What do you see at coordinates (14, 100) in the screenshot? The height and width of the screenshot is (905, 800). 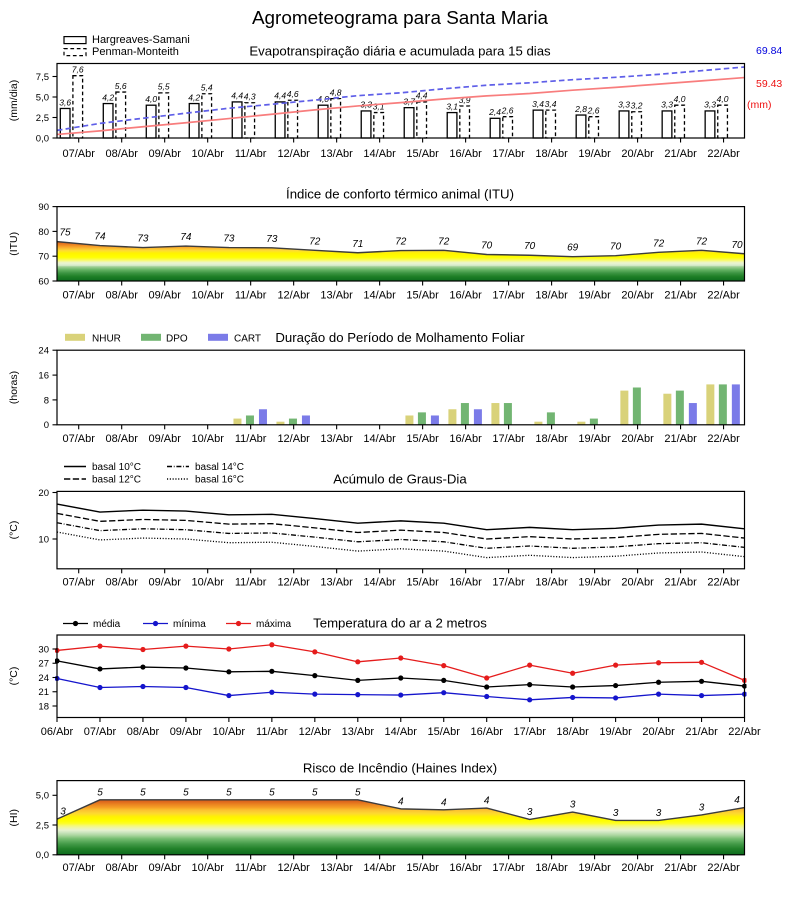 I see `svg-text: (mm/dia)` at bounding box center [14, 100].